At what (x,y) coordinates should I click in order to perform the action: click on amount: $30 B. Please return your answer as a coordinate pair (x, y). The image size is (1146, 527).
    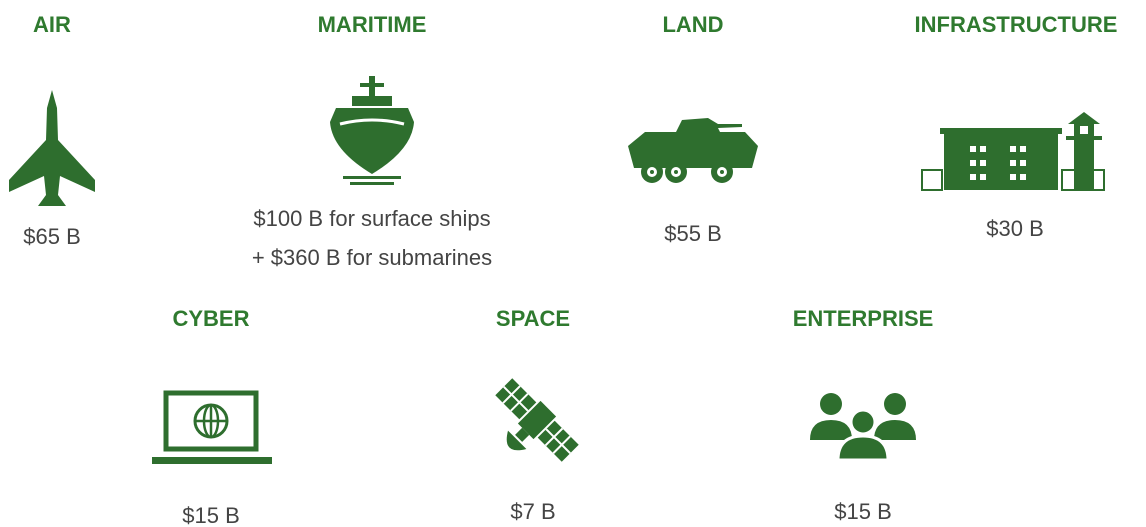
    Looking at the image, I should click on (1015, 228).